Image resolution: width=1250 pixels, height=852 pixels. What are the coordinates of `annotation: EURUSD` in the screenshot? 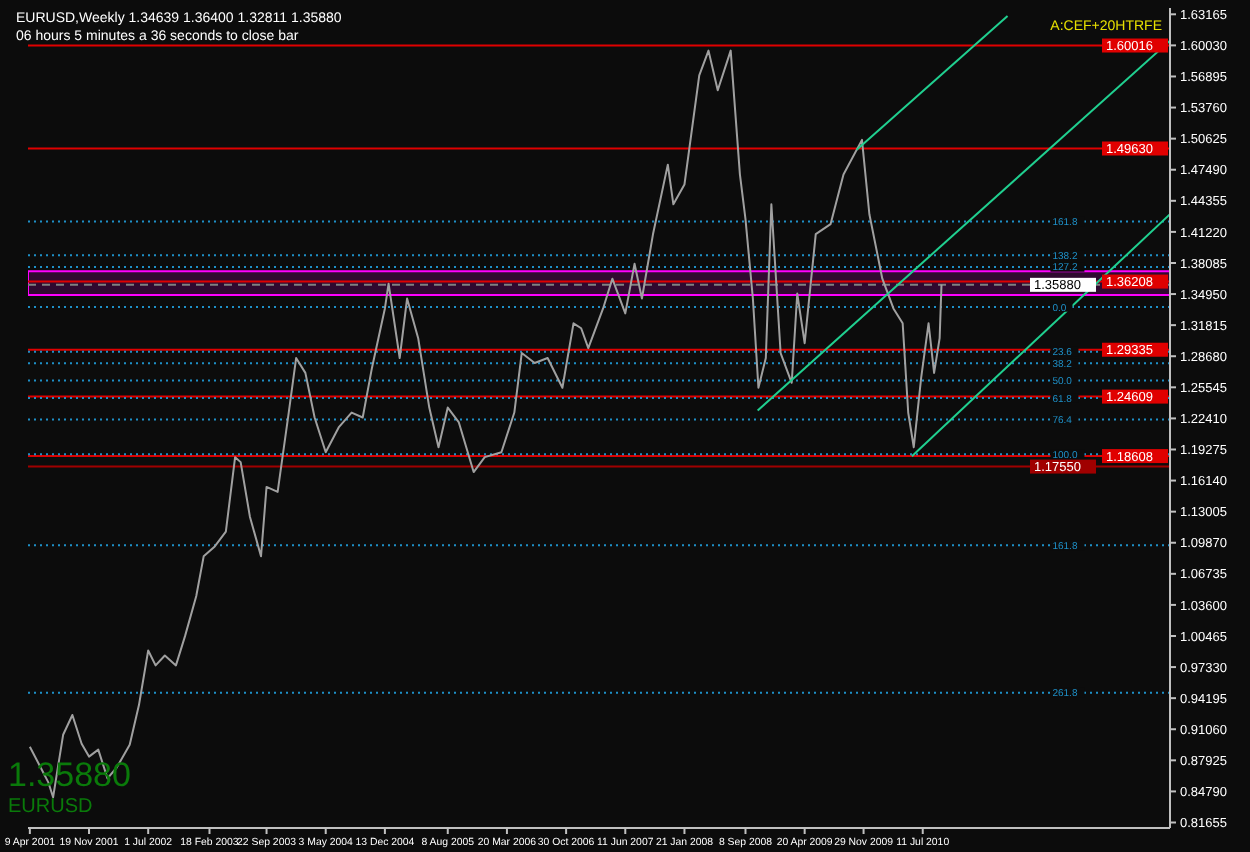 It's located at (50, 807).